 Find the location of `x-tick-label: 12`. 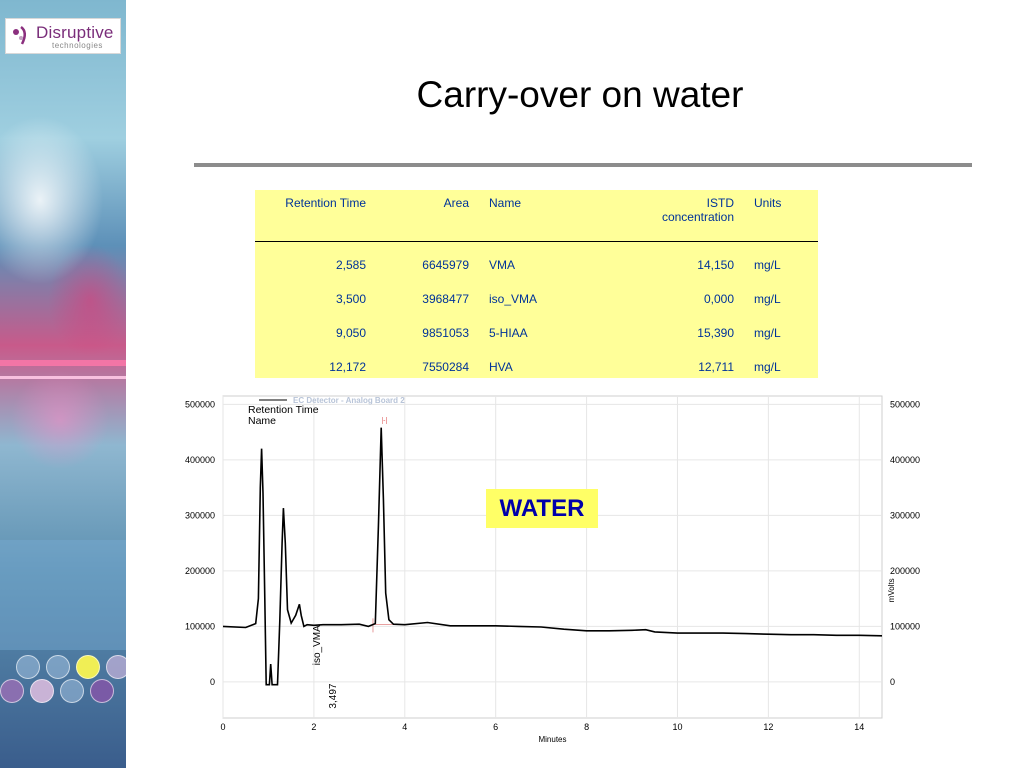

x-tick-label: 12 is located at coordinates (768, 727).